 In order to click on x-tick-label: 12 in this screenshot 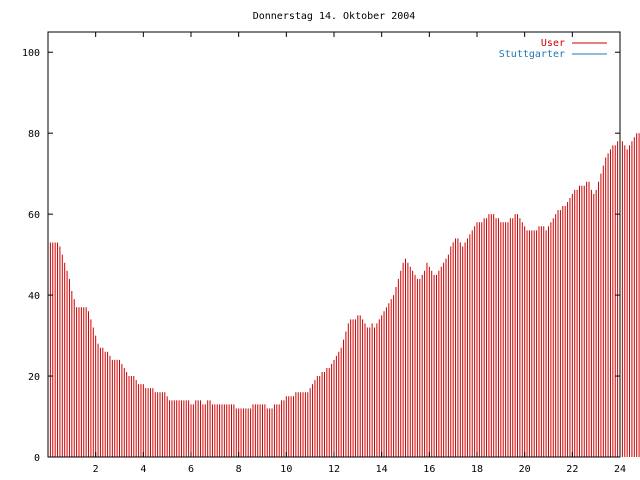, I will do `click(334, 469)`.